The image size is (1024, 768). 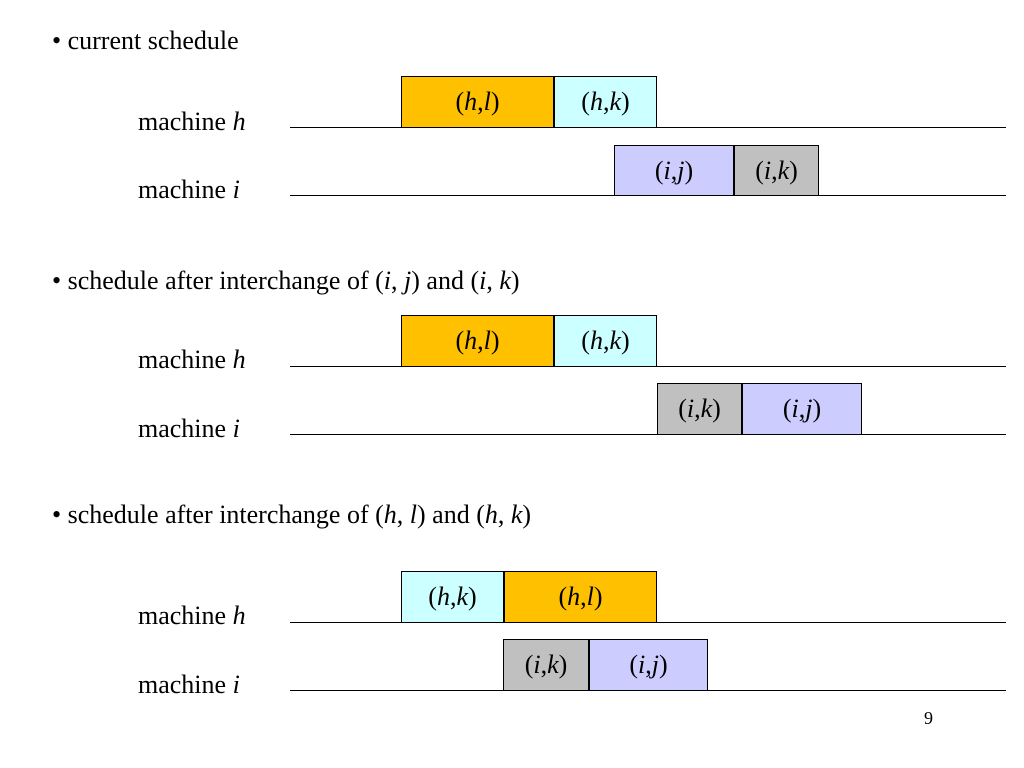 What do you see at coordinates (648, 434) in the screenshot?
I see `machine-i-timeline` at bounding box center [648, 434].